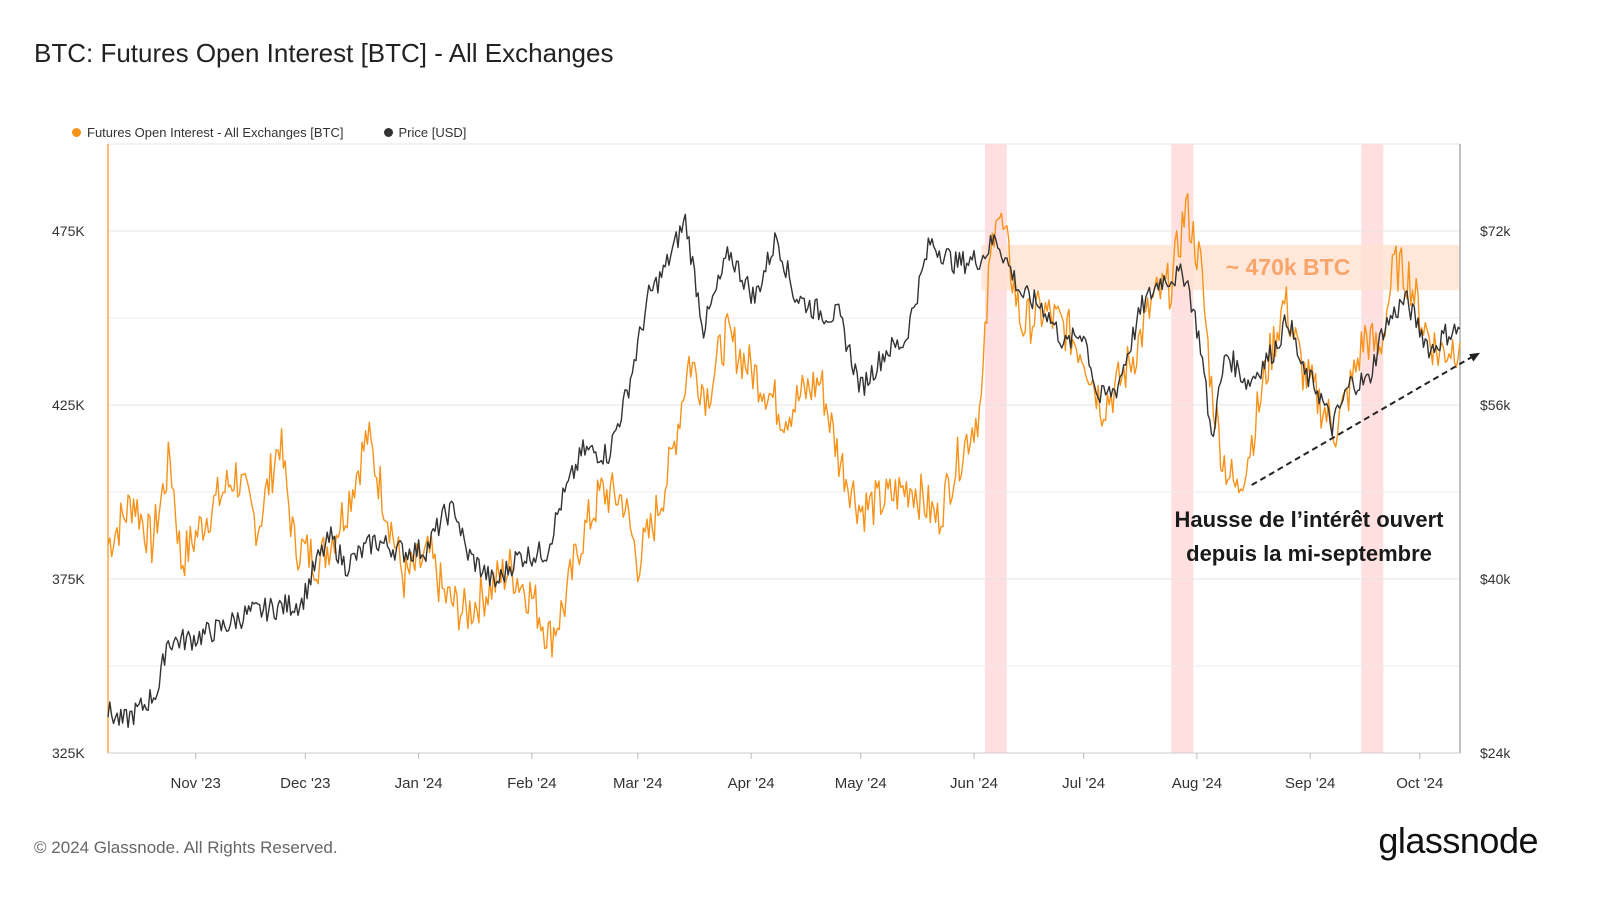  I want to click on y-right-tick-label: $56k, so click(1495, 405).